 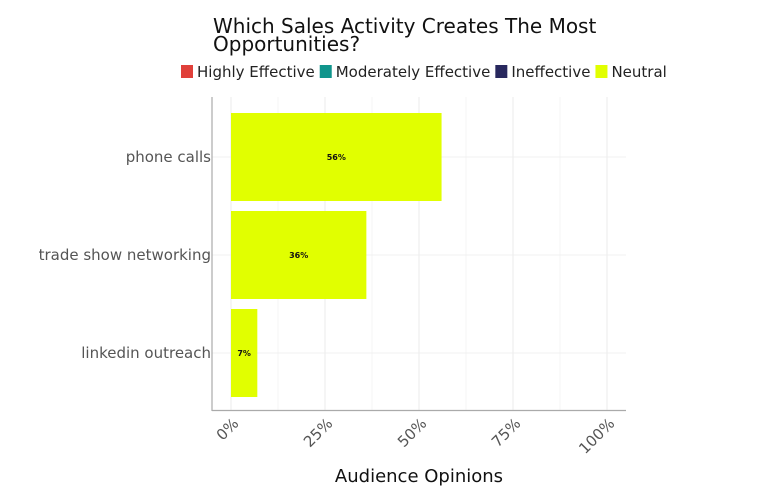 I want to click on legend-item: Moderately Effective, so click(x=405, y=72).